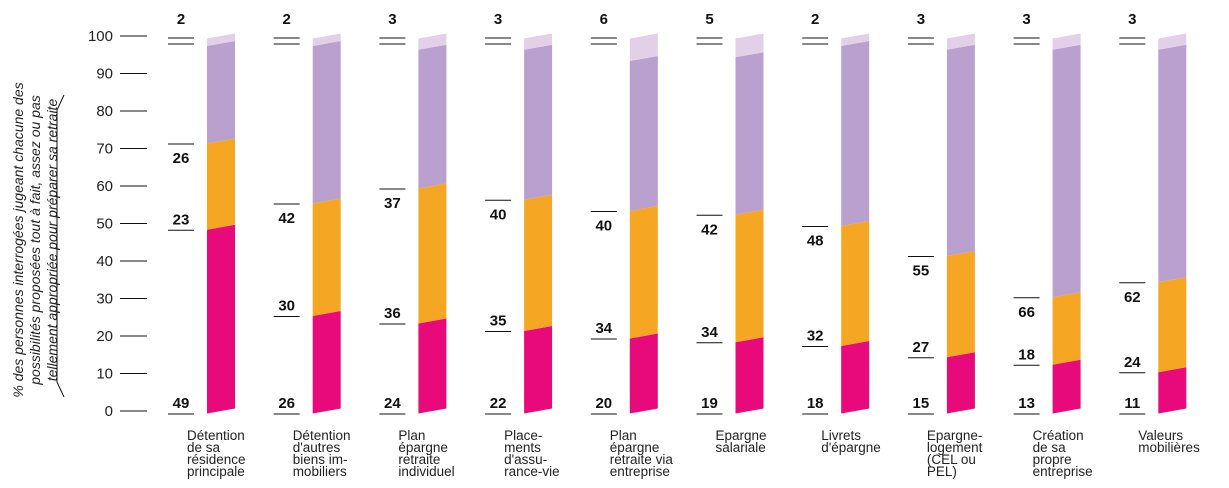 This screenshot has height=488, width=1229. I want to click on value-label-7-1: 27, so click(921, 347).